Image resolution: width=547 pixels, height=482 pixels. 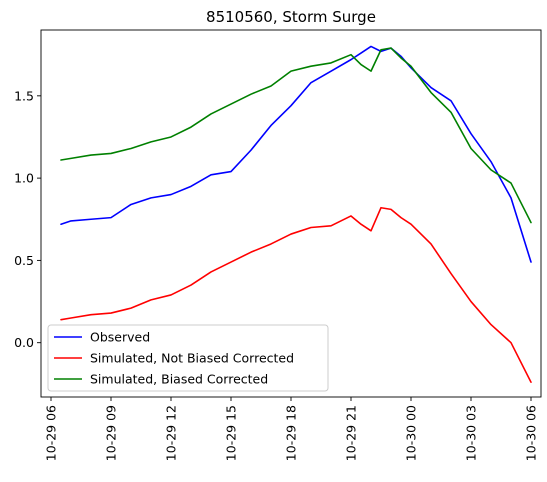 I want to click on y-tick-label: 1.5, so click(x=24, y=95).